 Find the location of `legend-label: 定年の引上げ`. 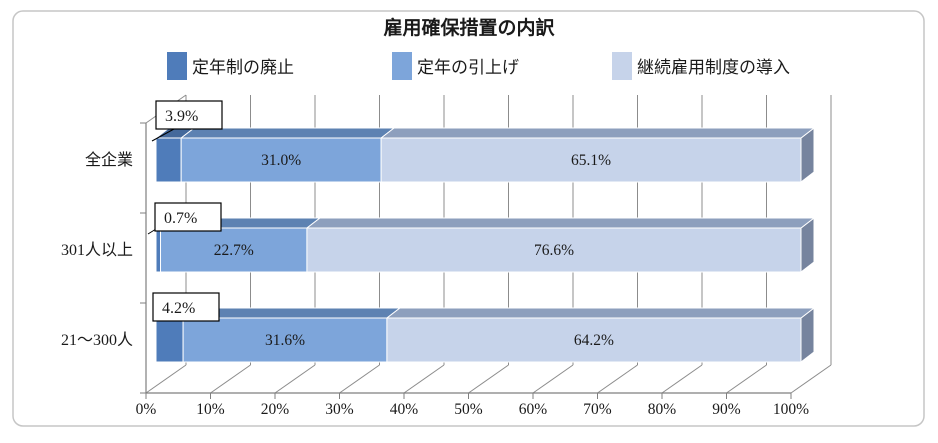

legend-label: 定年の引上げ is located at coordinates (468, 67).